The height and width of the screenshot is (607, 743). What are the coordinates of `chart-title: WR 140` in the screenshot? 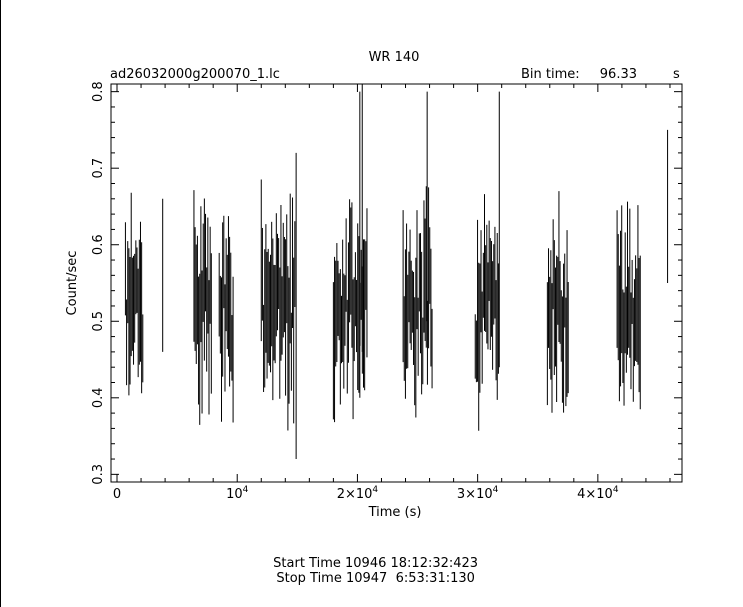 It's located at (394, 57).